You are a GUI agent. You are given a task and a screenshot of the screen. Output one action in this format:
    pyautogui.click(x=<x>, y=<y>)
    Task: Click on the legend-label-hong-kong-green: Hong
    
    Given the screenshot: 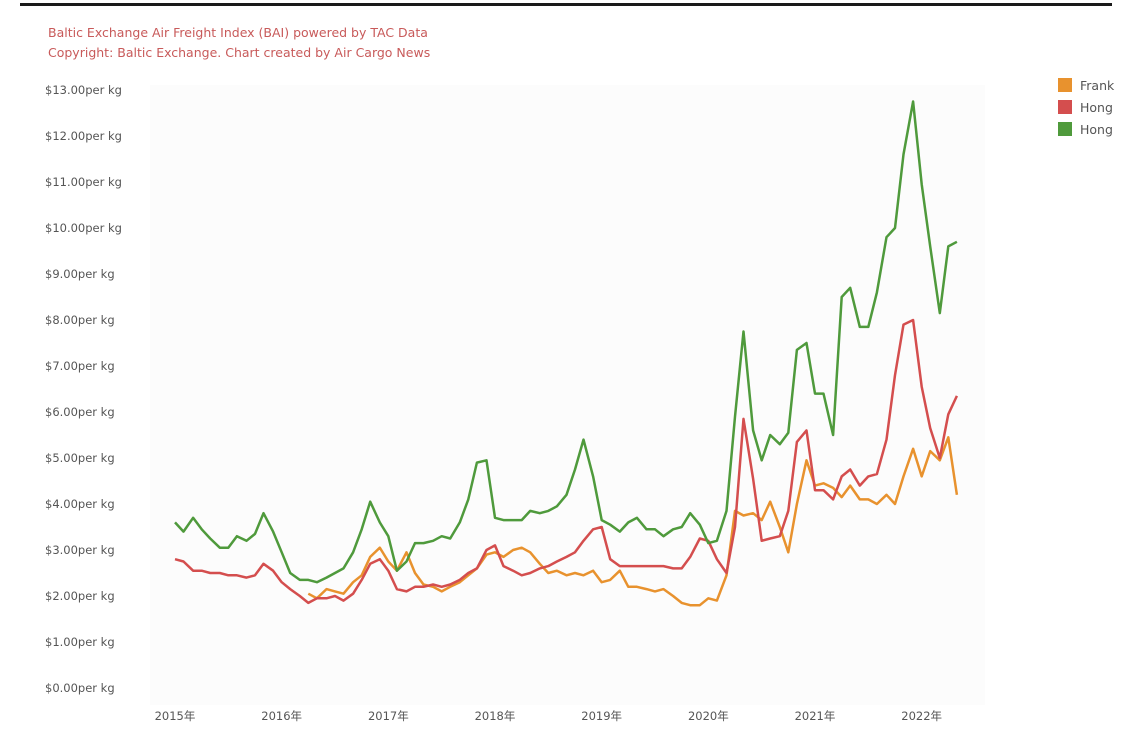 What is the action you would take?
    pyautogui.click(x=1096, y=129)
    